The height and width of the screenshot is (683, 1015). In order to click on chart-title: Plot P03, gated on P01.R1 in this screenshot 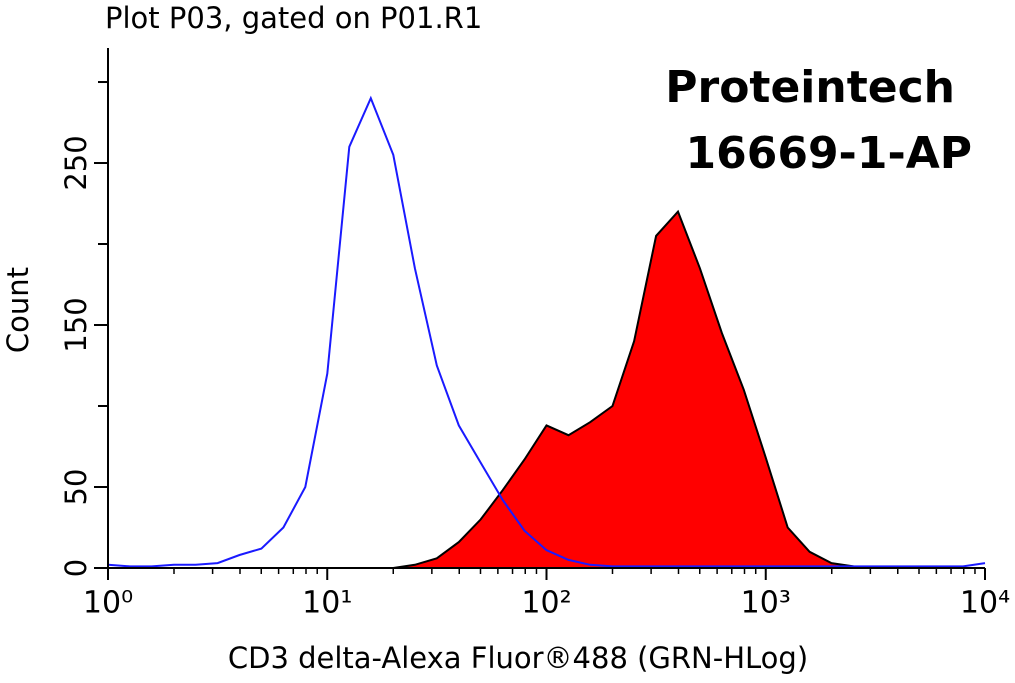, I will do `click(293, 18)`.